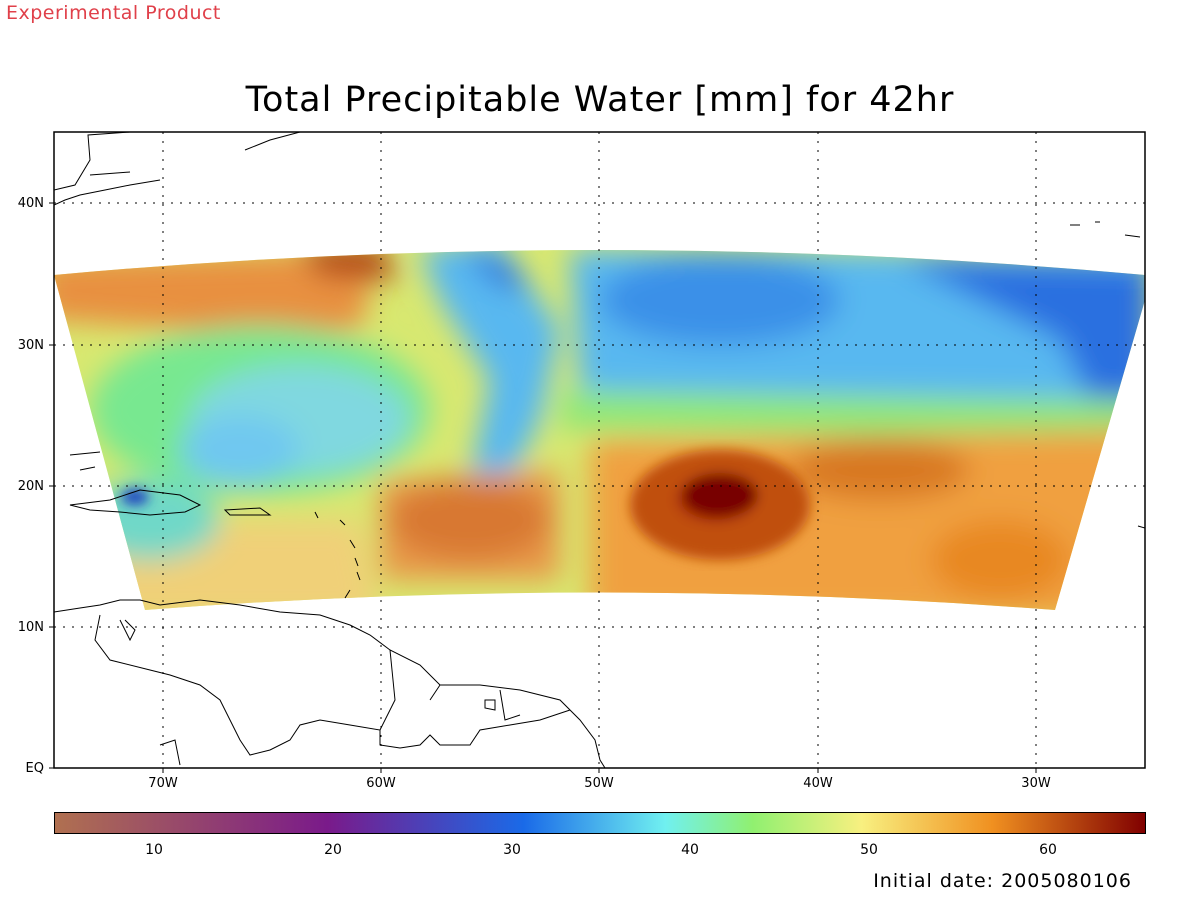  What do you see at coordinates (30, 203) in the screenshot?
I see `lat-label-40n: 40N` at bounding box center [30, 203].